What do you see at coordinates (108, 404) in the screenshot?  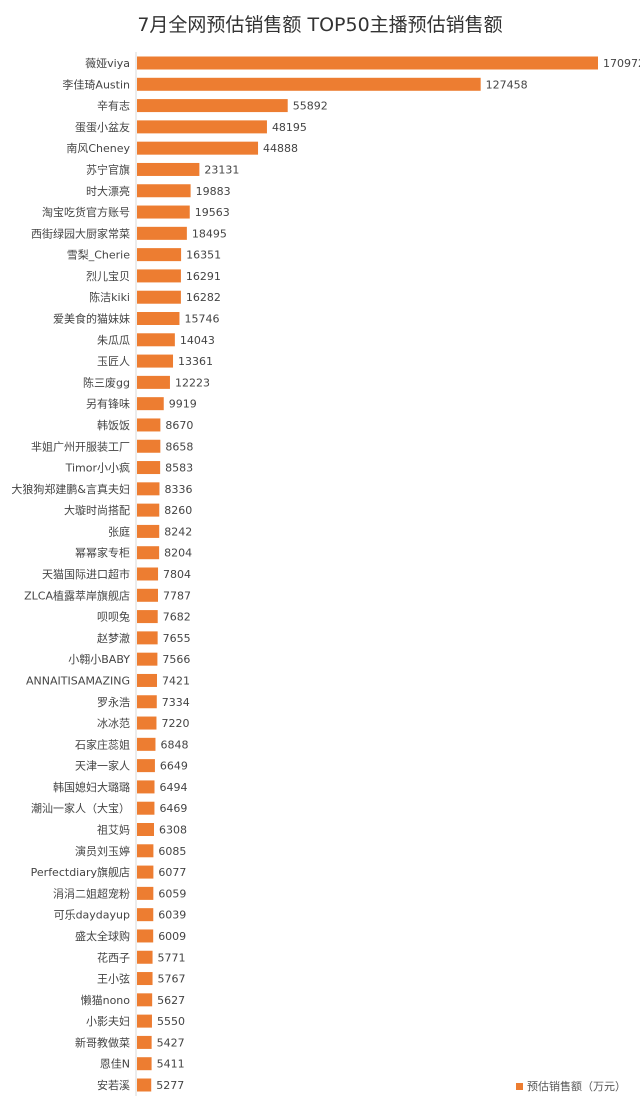 I see `category-label: 另有锋味` at bounding box center [108, 404].